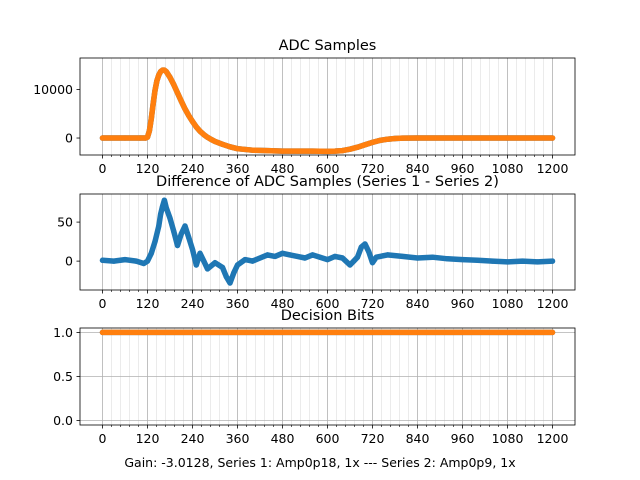 This screenshot has width=640, height=480. Describe the element at coordinates (65, 222) in the screenshot. I see `y-tick-label: 50` at that location.